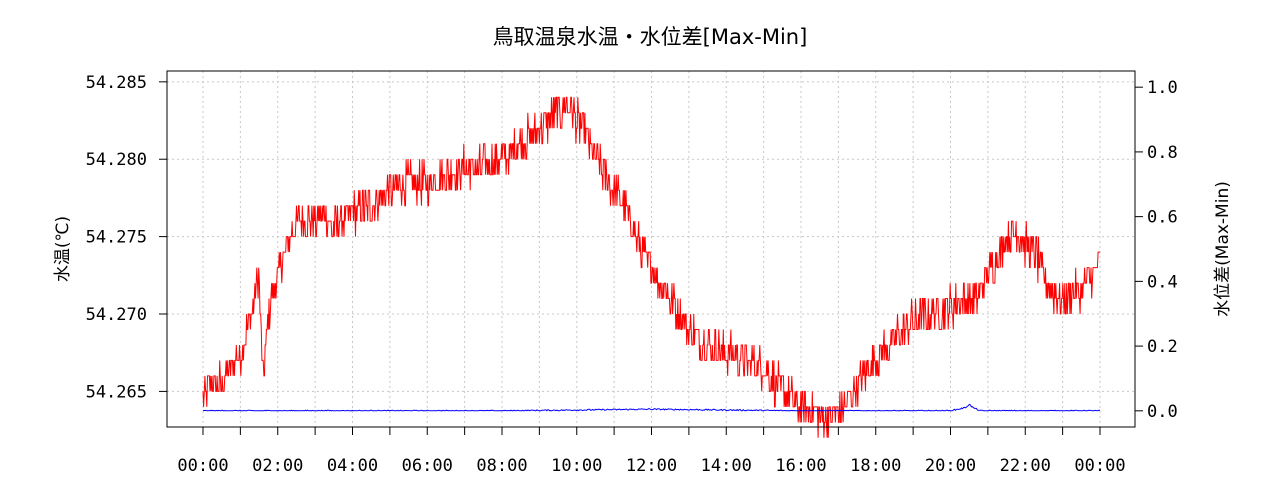 The image size is (1280, 500). I want to click on x-tick-label: 08:00, so click(501, 466).